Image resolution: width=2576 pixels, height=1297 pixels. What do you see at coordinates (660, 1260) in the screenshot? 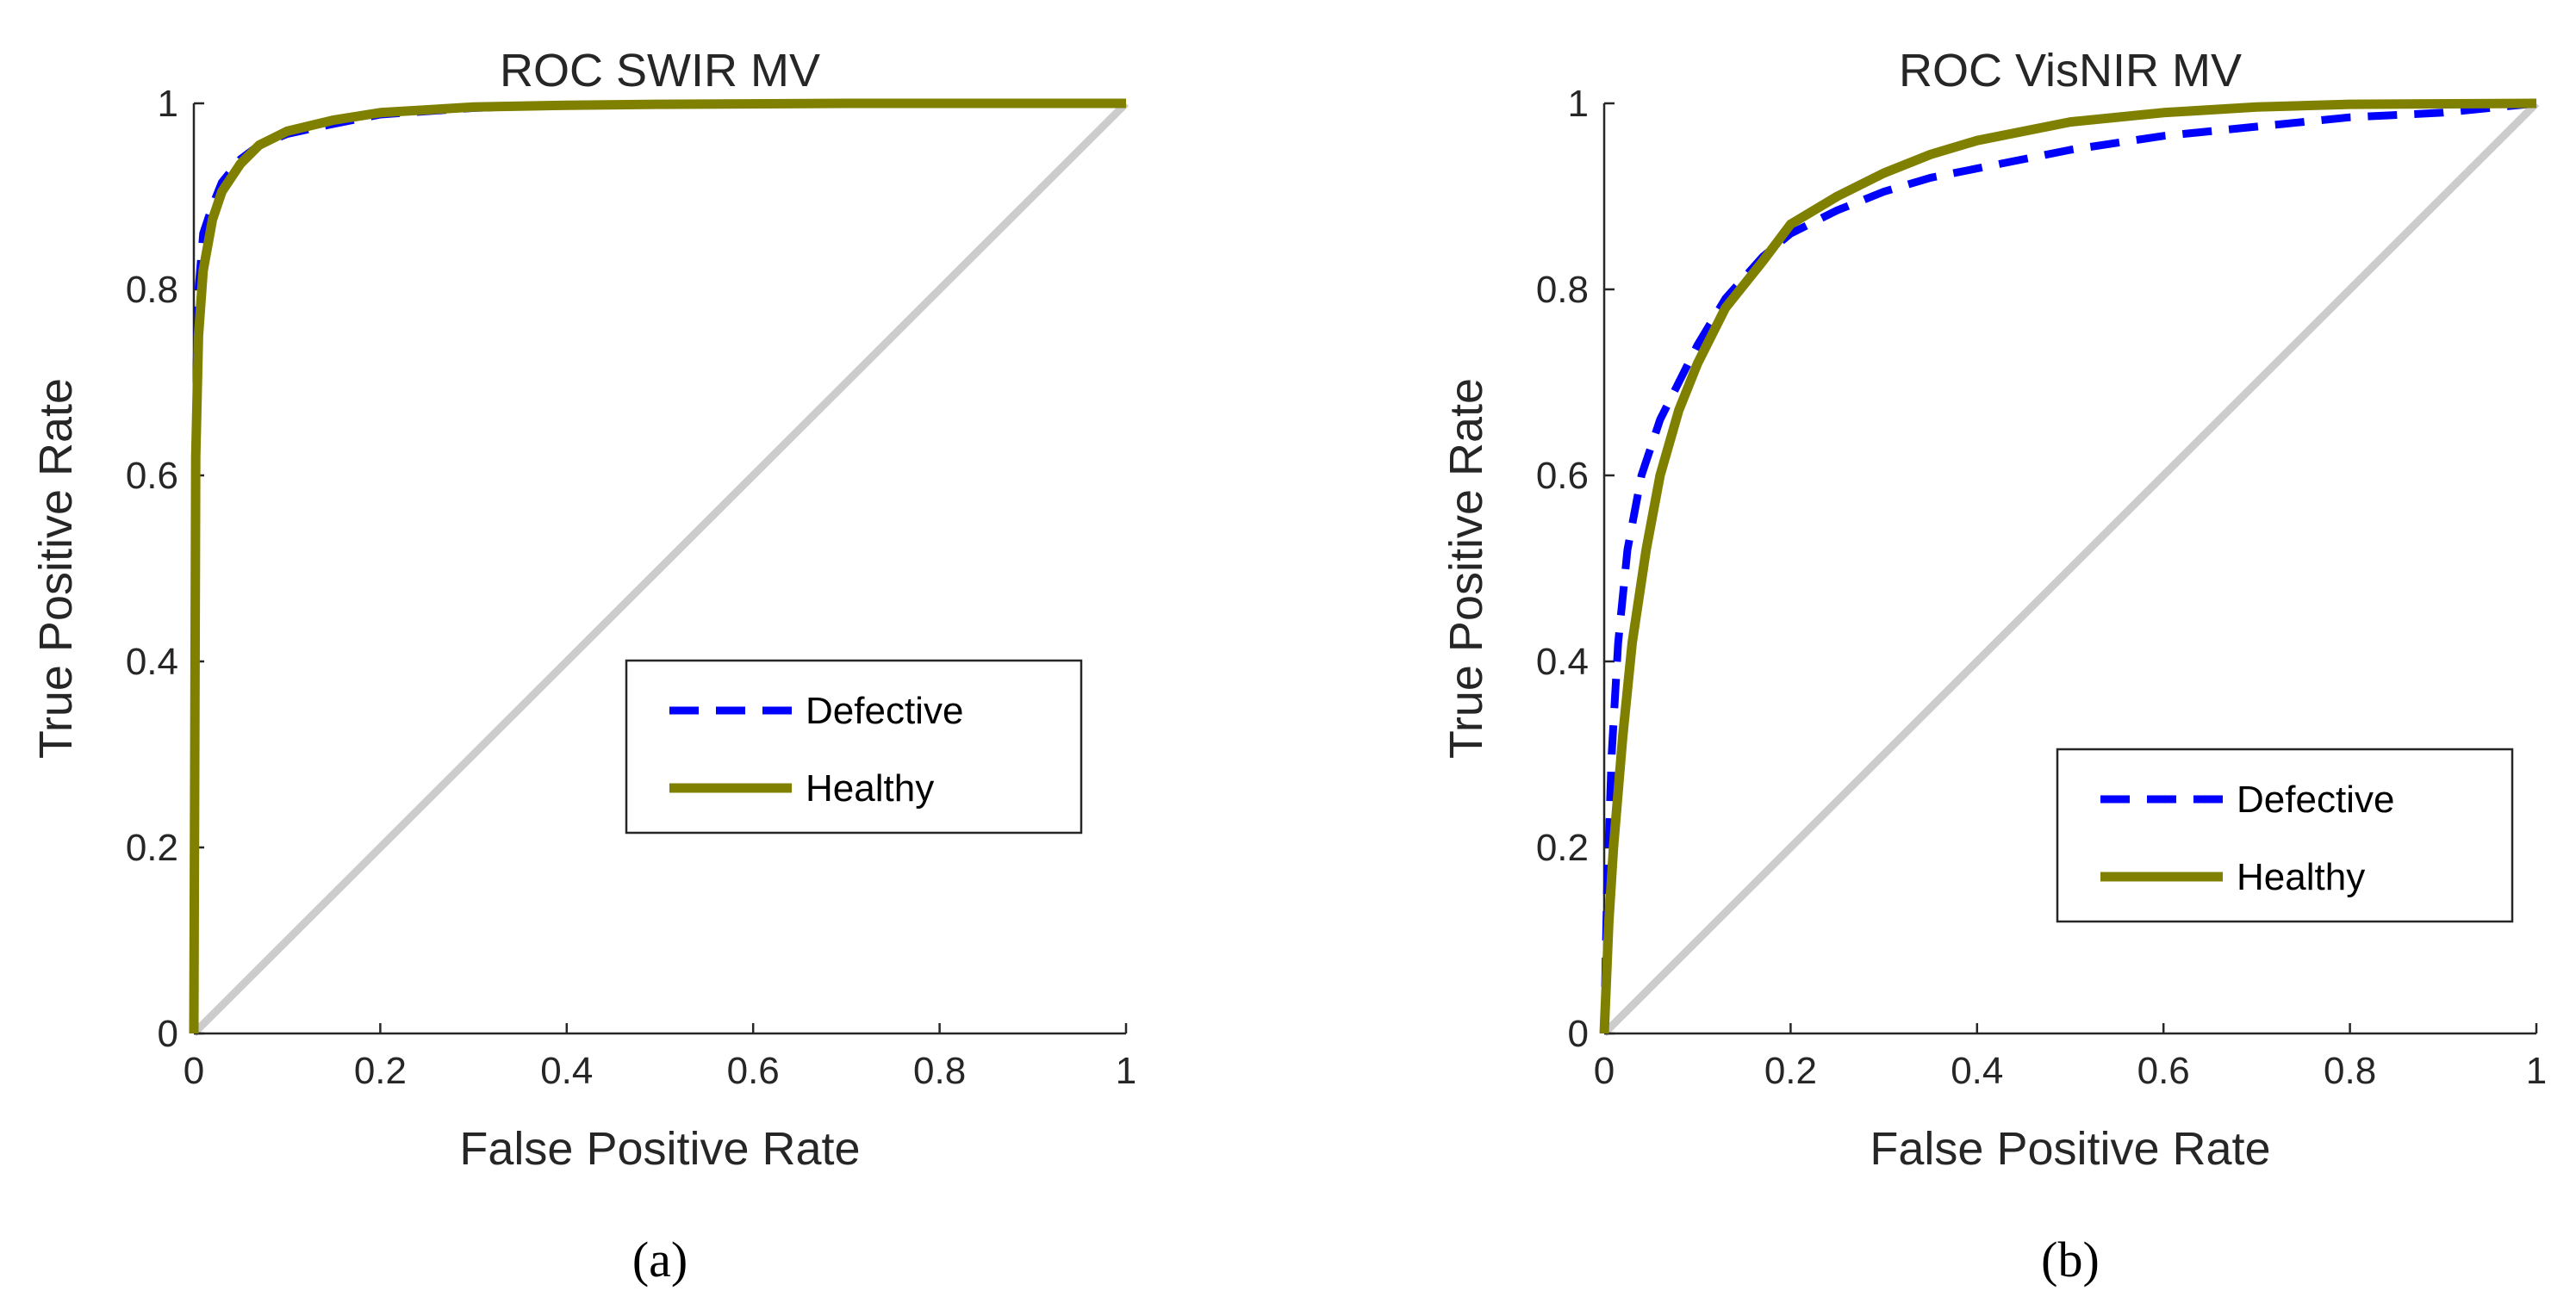
I see `subfigure-caption: (a)` at bounding box center [660, 1260].